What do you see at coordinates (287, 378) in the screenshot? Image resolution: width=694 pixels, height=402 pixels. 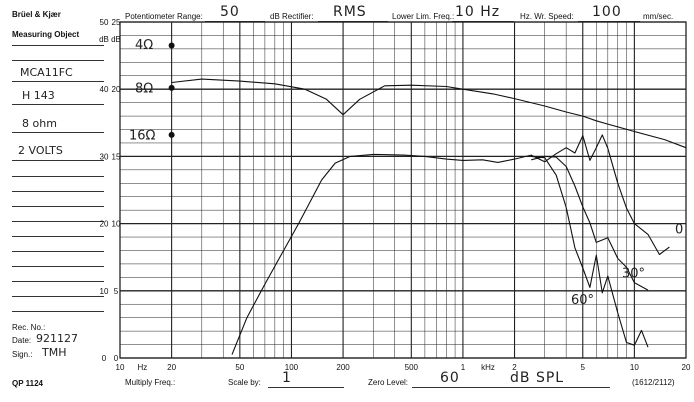 I see `scale-by-value: 1` at bounding box center [287, 378].